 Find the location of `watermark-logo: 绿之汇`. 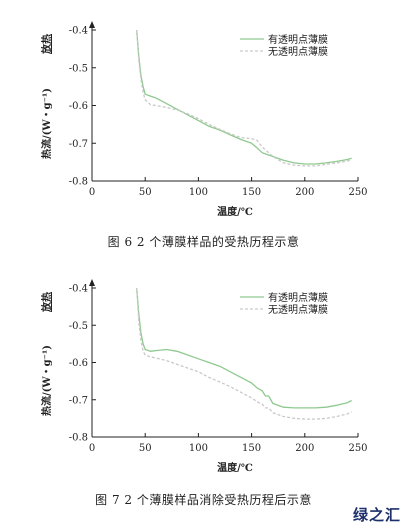

watermark-logo: 绿之汇 is located at coordinates (376, 515).